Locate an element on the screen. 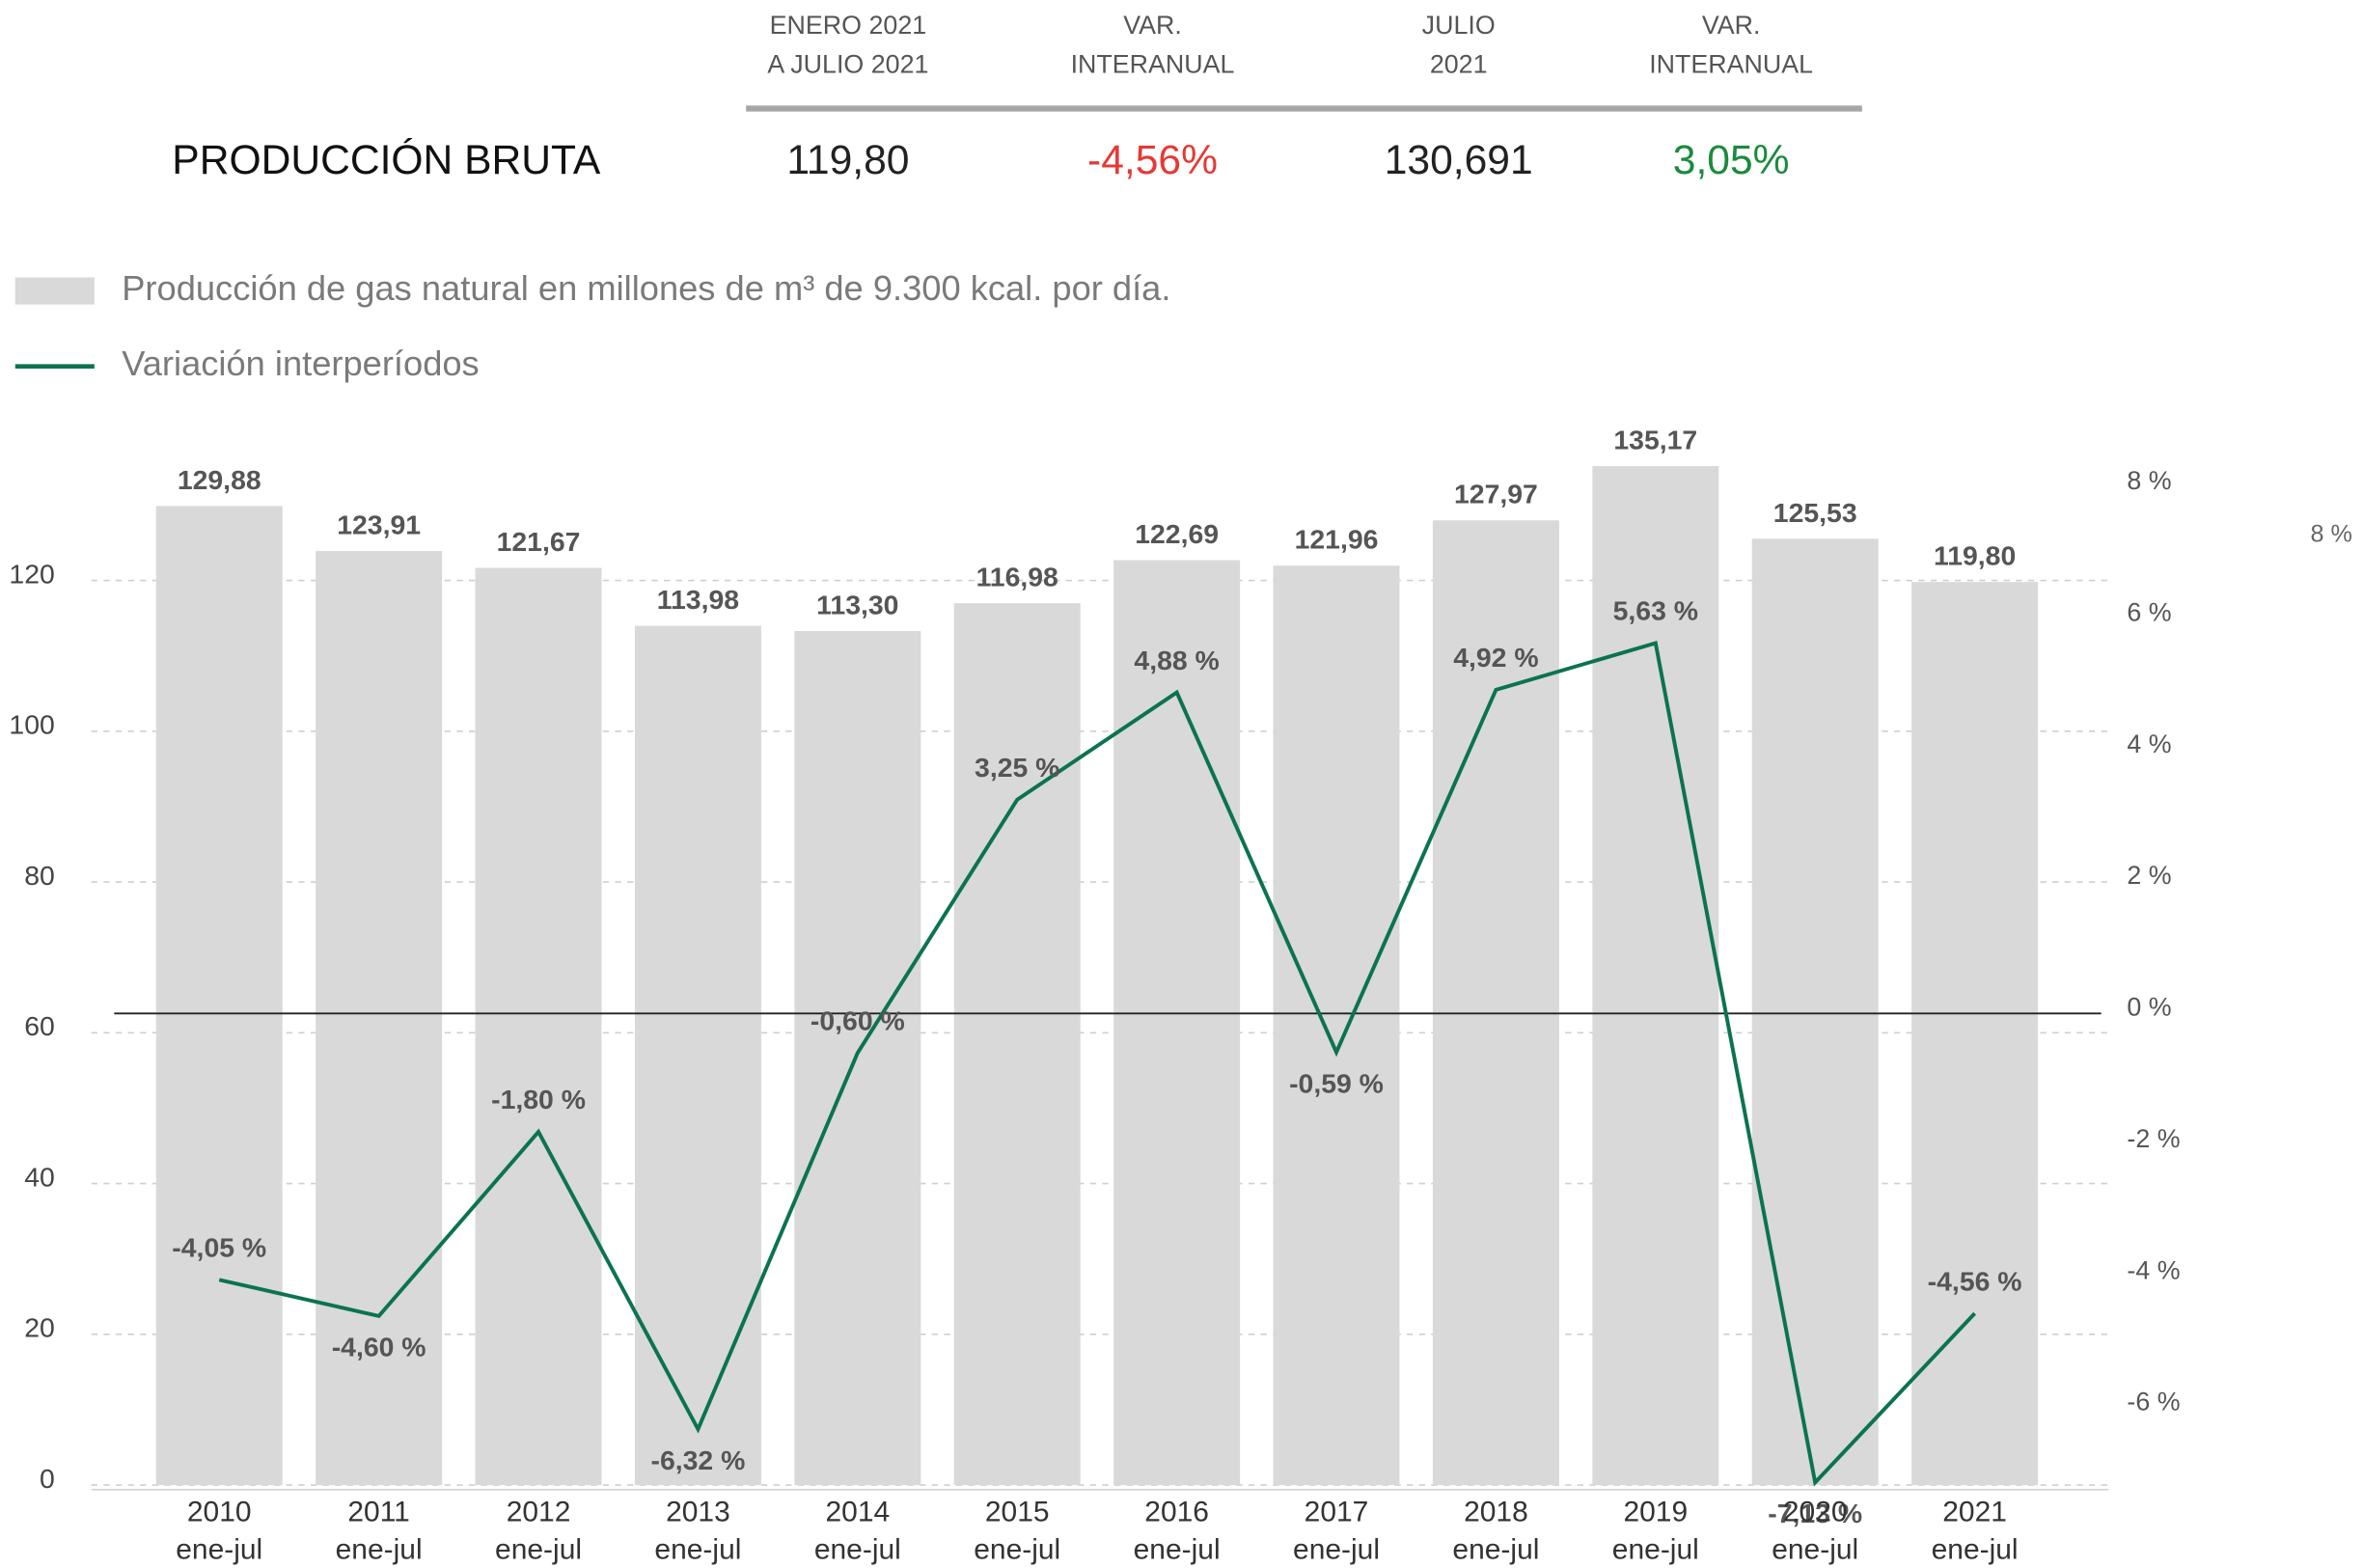 This screenshot has width=2363, height=1568. x-tick-label: 2011 is located at coordinates (378, 1512).